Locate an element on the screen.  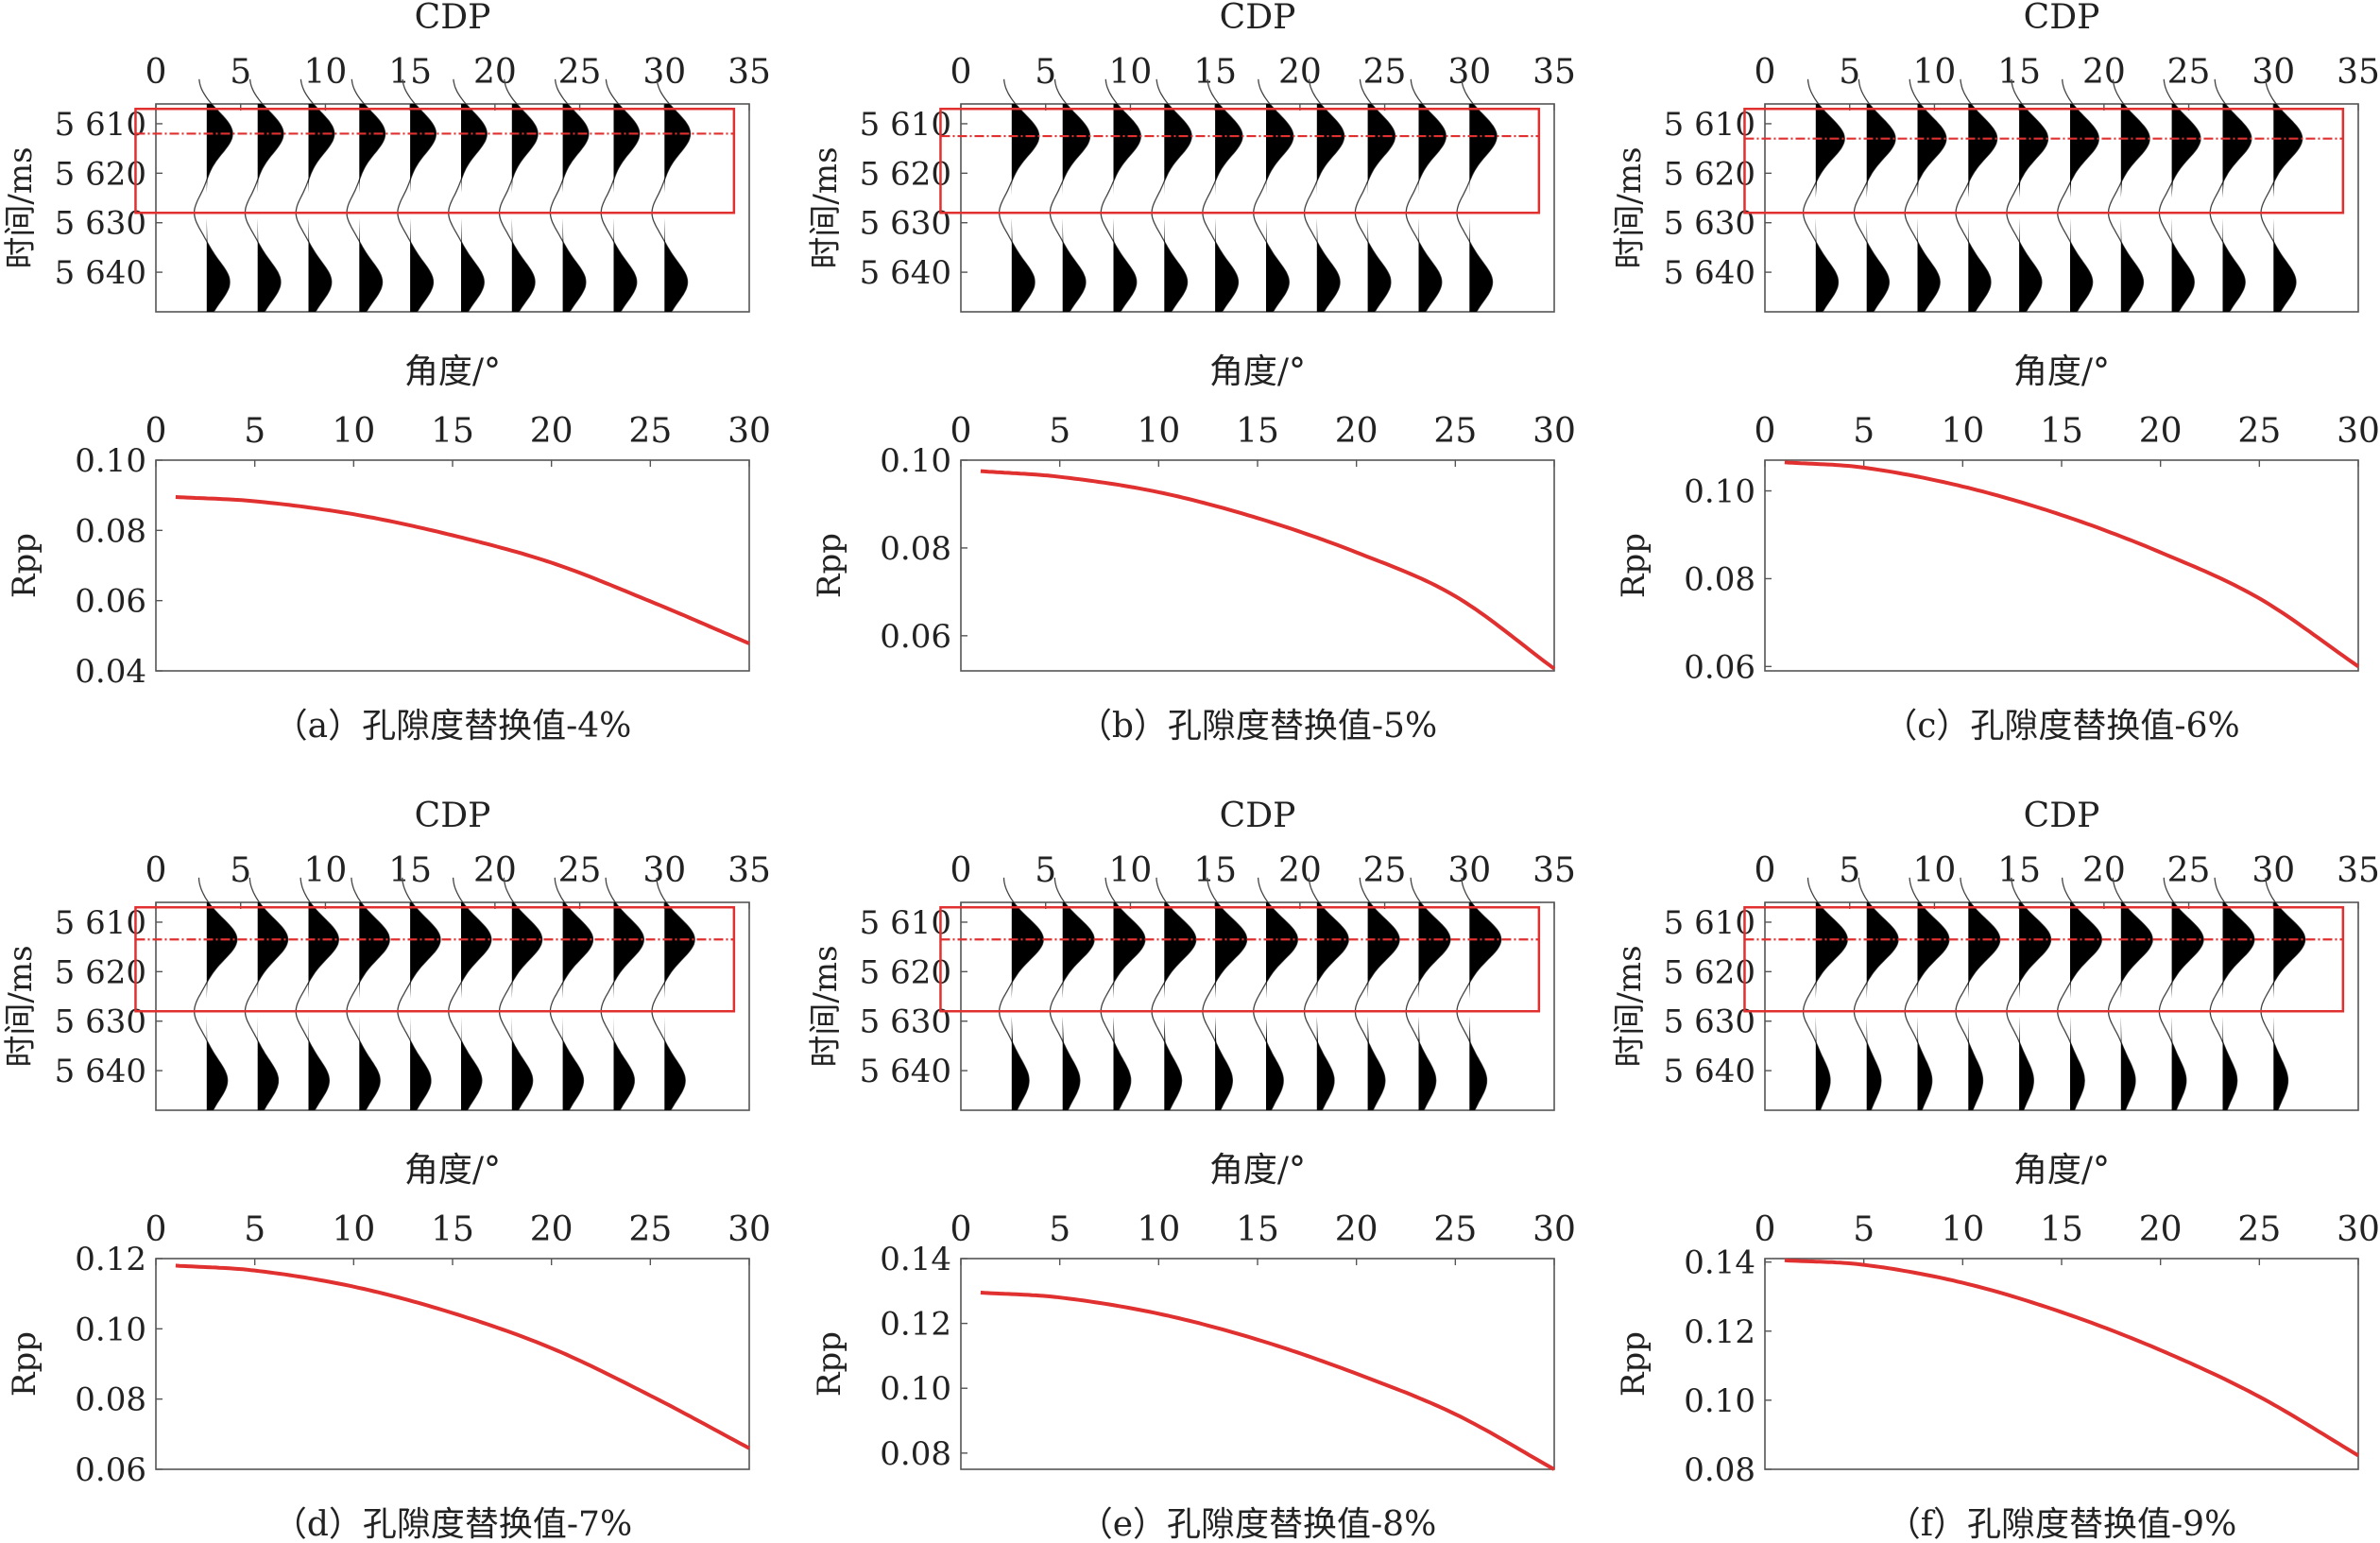
panel-caption: （d）孔隙度替换值-7% is located at coordinates (452, 1524).